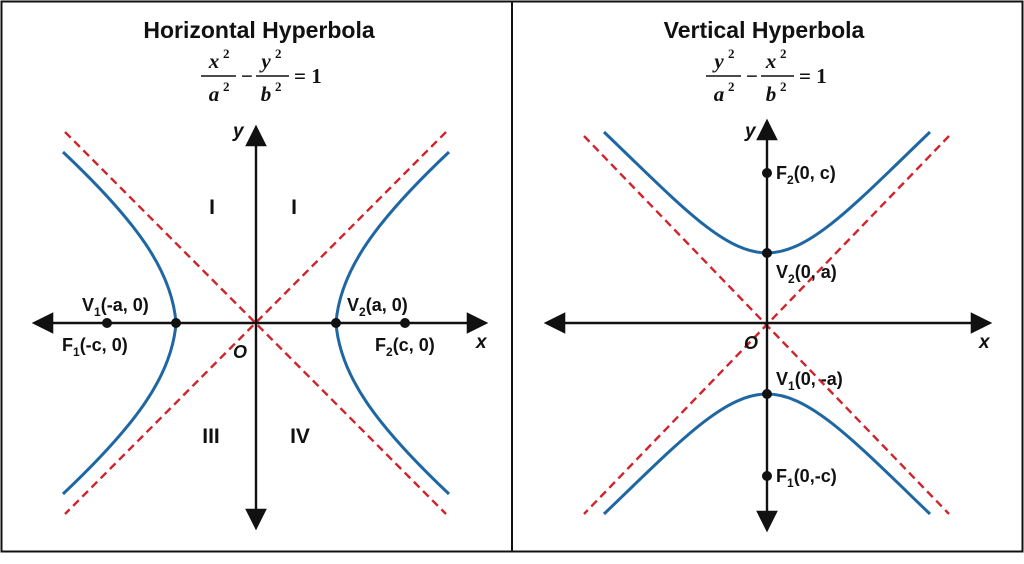  Describe the element at coordinates (300, 436) in the screenshot. I see `quadrant-label: IV` at that location.